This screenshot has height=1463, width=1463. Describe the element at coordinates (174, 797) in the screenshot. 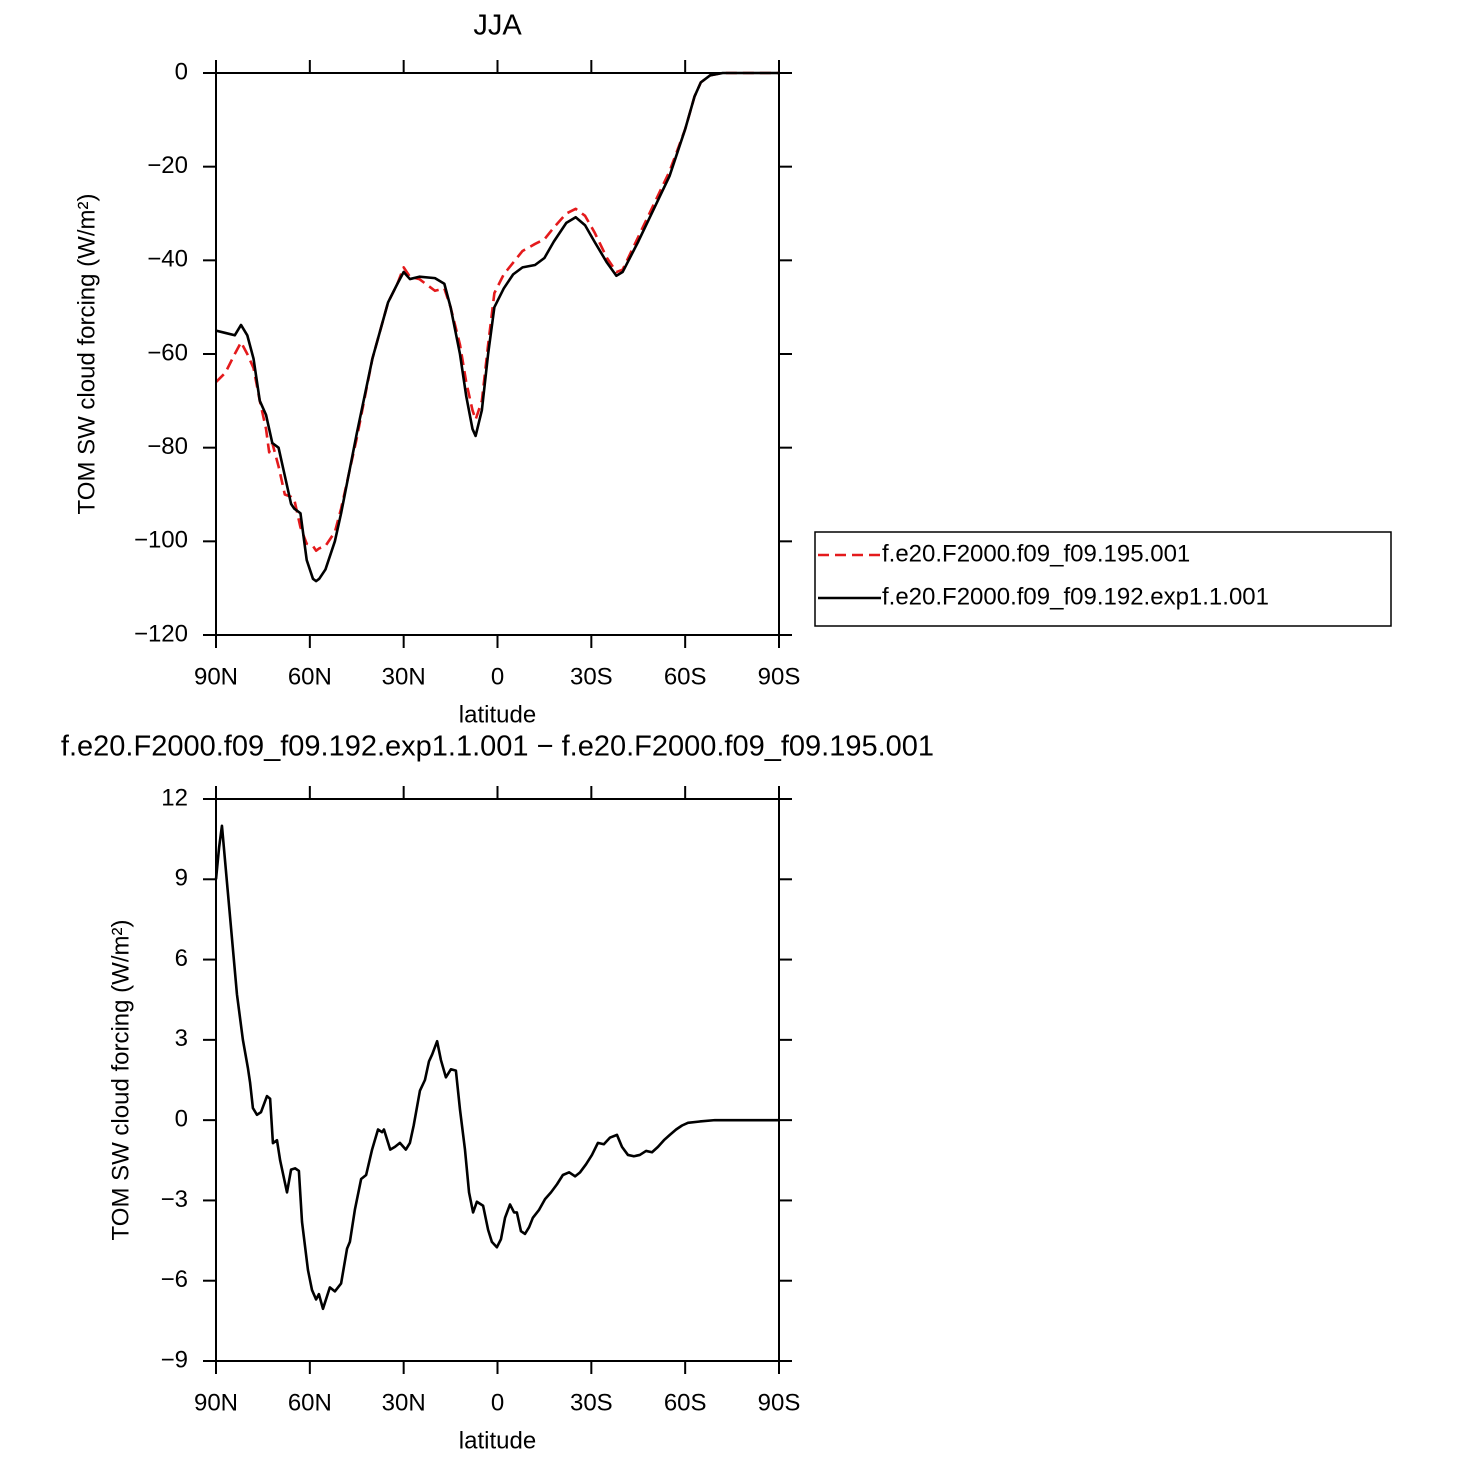

I see `y-tick-label: 12` at that location.